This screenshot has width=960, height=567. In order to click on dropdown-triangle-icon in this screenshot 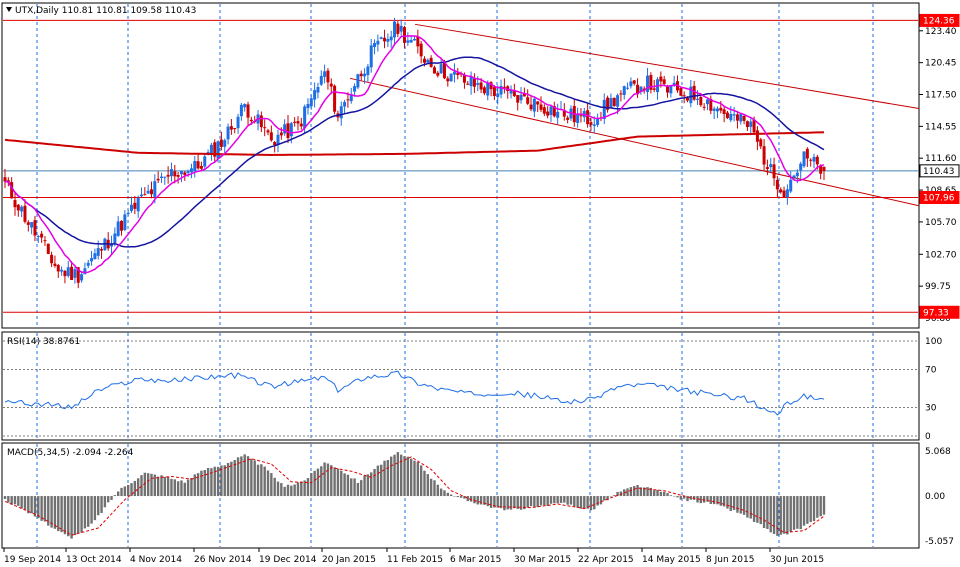, I will do `click(9, 9)`.